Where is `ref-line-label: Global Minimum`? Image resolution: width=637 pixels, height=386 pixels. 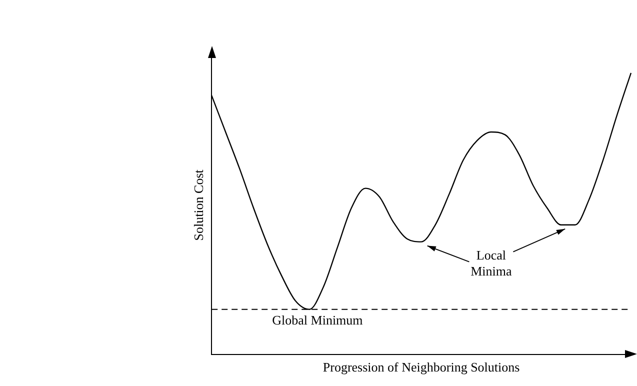
ref-line-label: Global Minimum is located at coordinates (317, 320).